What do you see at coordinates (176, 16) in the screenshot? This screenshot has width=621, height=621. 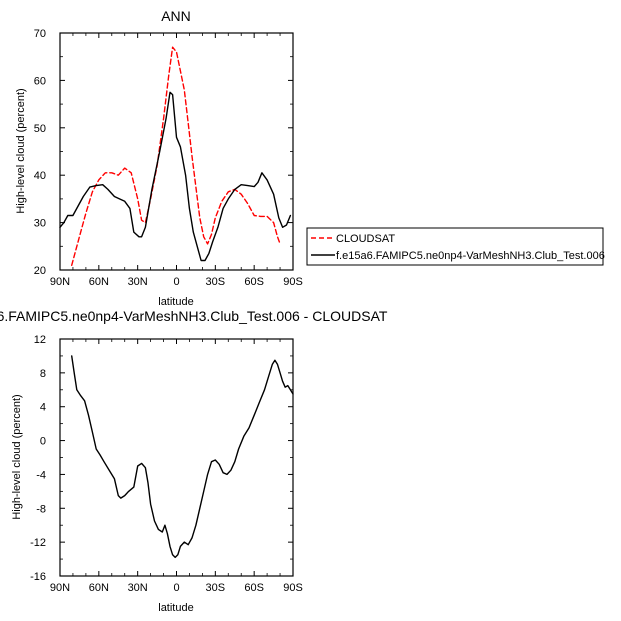 I see `chart-title: ANN` at bounding box center [176, 16].